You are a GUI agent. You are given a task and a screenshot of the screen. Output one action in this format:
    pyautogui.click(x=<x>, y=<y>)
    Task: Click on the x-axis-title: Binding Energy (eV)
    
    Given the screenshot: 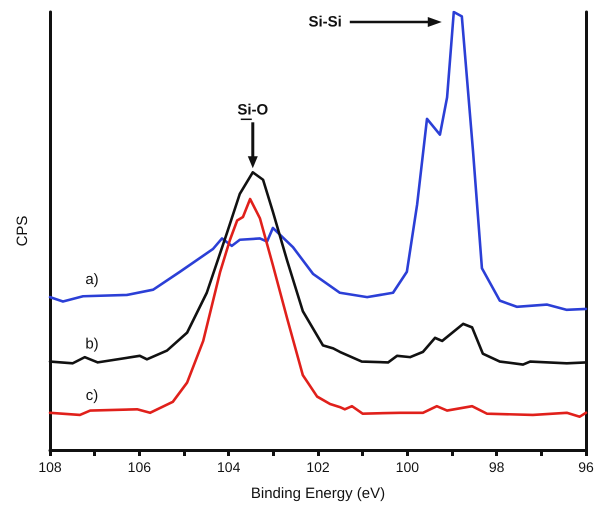 What is the action you would take?
    pyautogui.click(x=318, y=493)
    